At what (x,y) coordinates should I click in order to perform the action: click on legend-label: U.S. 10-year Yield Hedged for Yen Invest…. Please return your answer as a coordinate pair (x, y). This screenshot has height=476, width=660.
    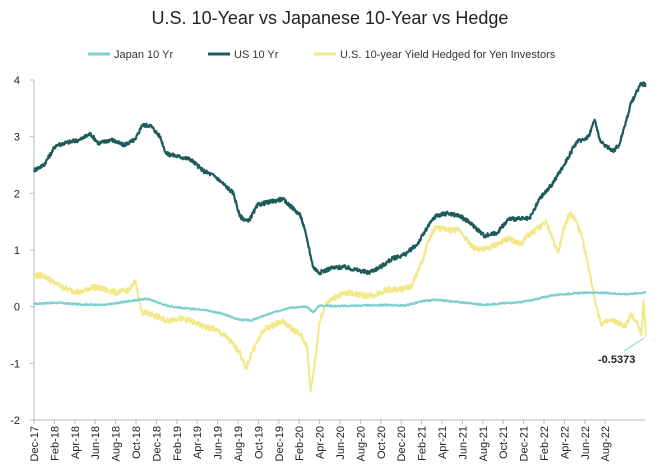
    Looking at the image, I should click on (448, 55).